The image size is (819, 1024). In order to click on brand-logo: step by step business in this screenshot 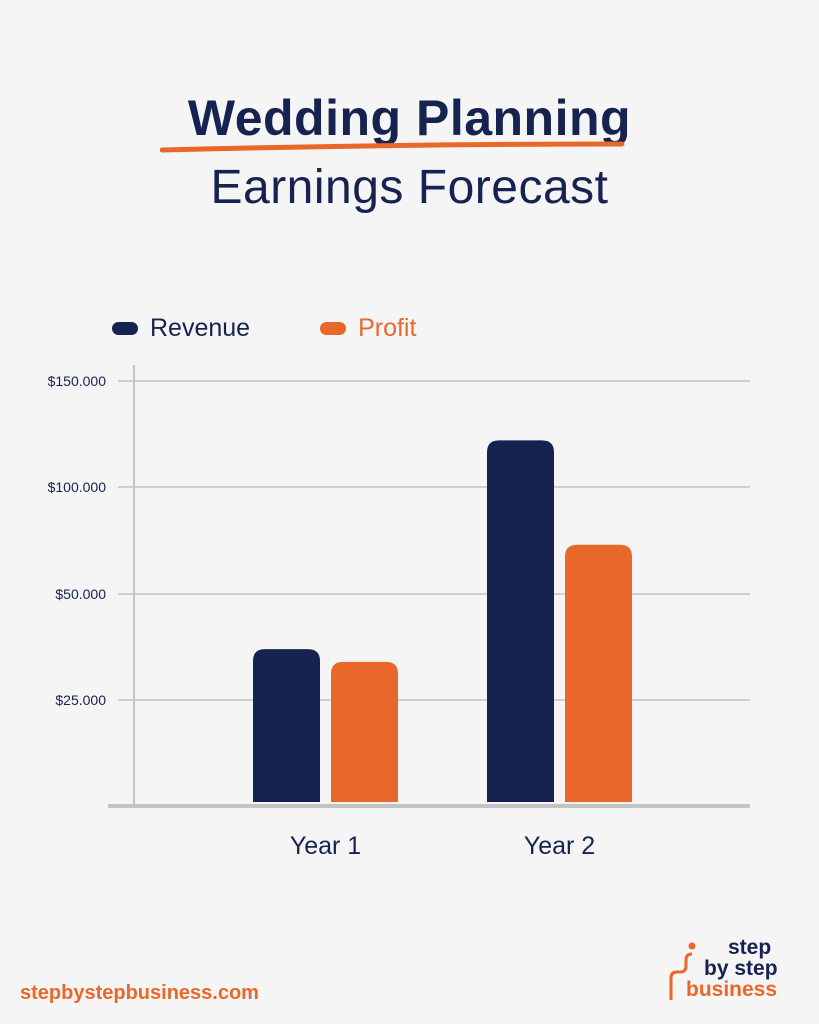, I will do `click(733, 970)`.